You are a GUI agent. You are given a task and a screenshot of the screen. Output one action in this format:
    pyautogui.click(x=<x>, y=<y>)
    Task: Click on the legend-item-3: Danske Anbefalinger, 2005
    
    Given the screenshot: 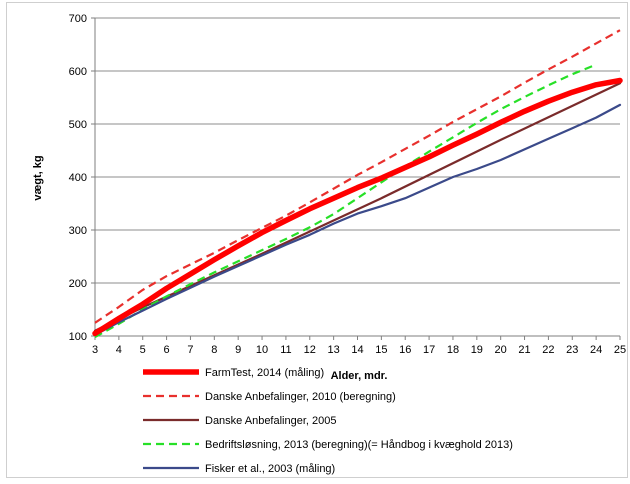 What is the action you would take?
    pyautogui.click(x=240, y=421)
    